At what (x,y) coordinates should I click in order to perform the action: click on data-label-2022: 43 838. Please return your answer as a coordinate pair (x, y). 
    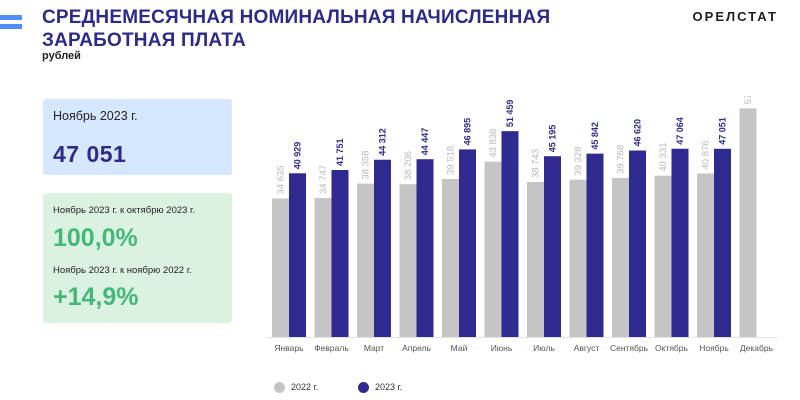
    Looking at the image, I should click on (493, 143).